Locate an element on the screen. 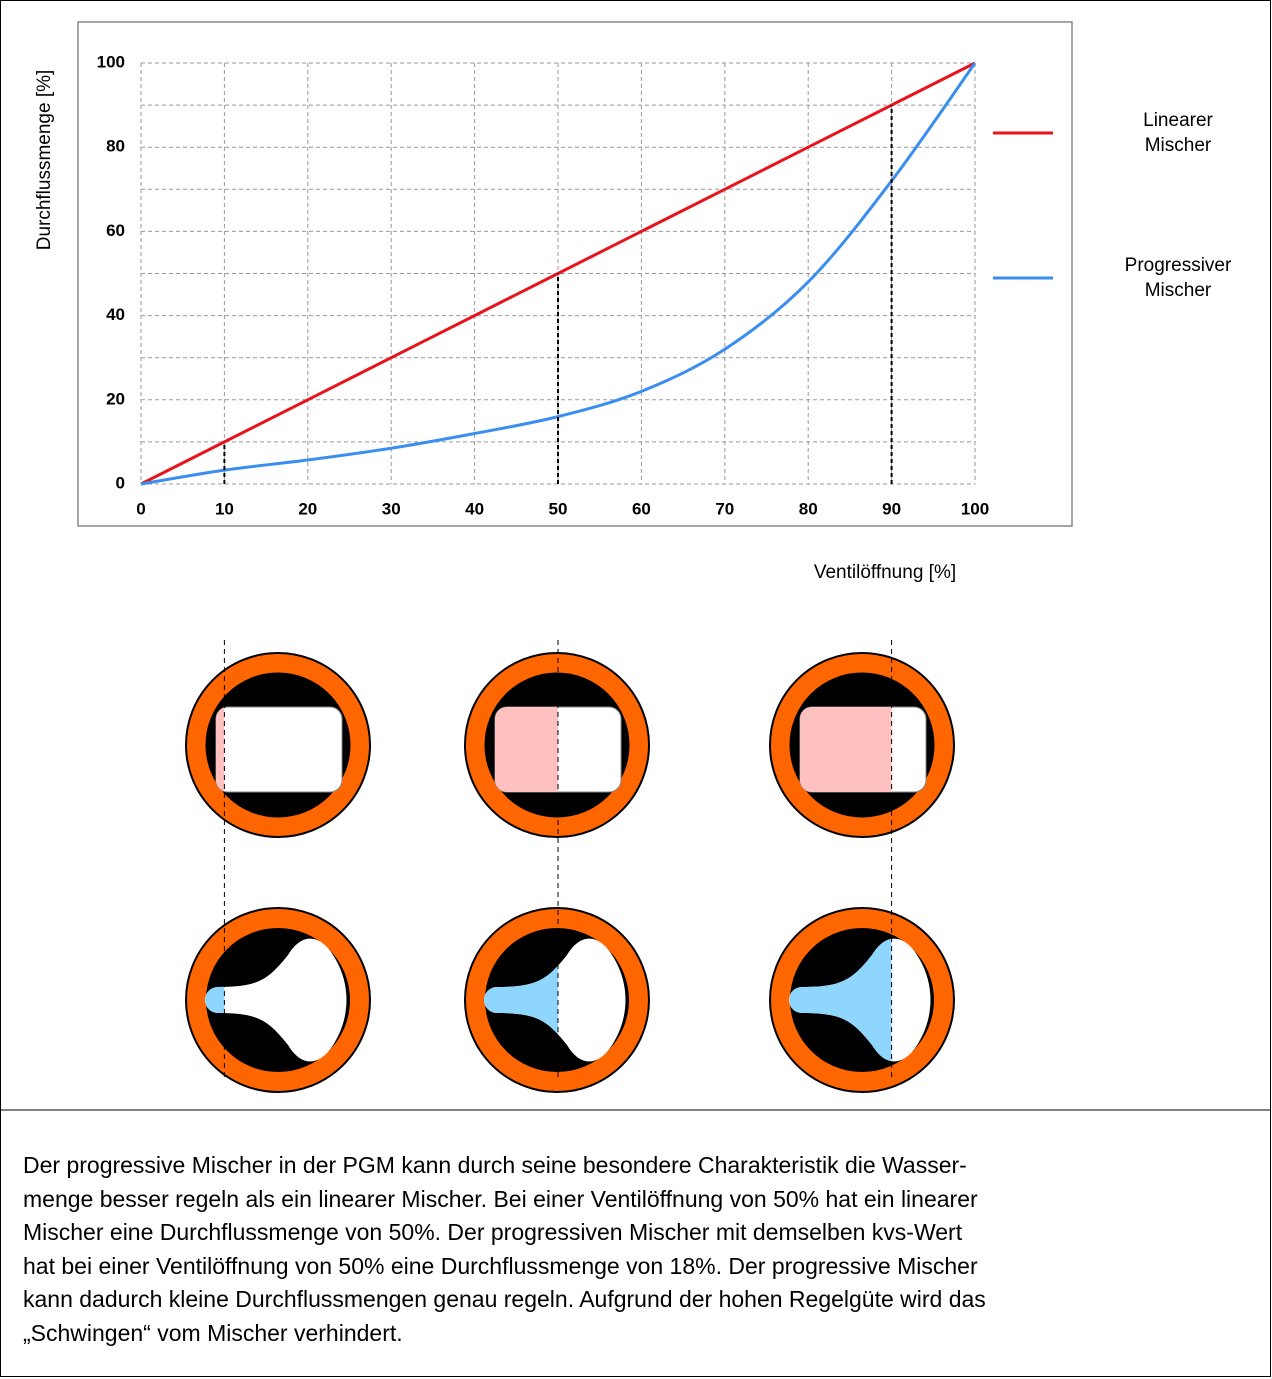  x-tick-label: 80 is located at coordinates (808, 508).